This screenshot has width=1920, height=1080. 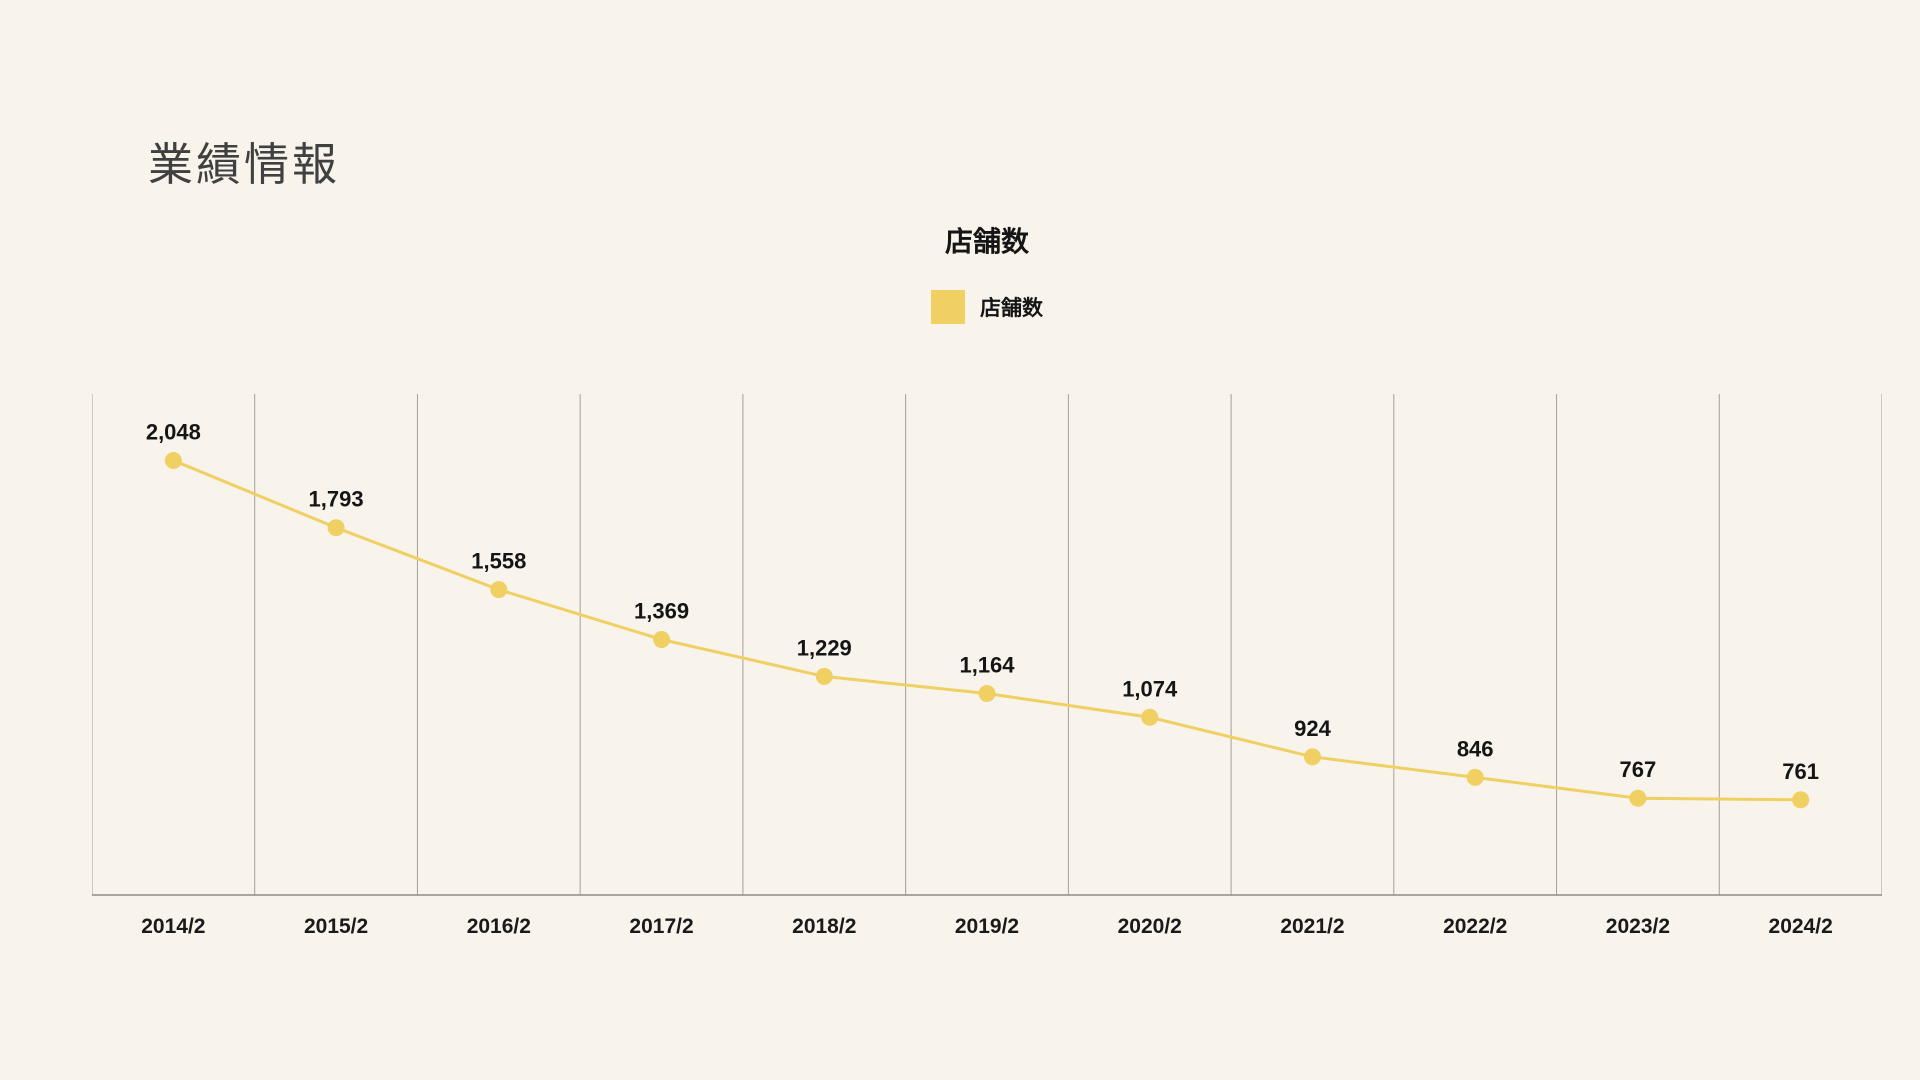 I want to click on data-label: 767, so click(x=1638, y=769).